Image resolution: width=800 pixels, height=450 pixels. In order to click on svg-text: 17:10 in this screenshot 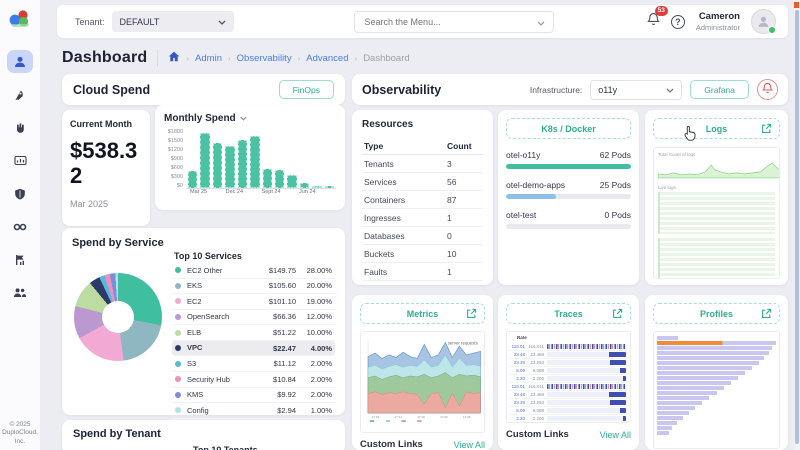, I will do `click(376, 417)`.